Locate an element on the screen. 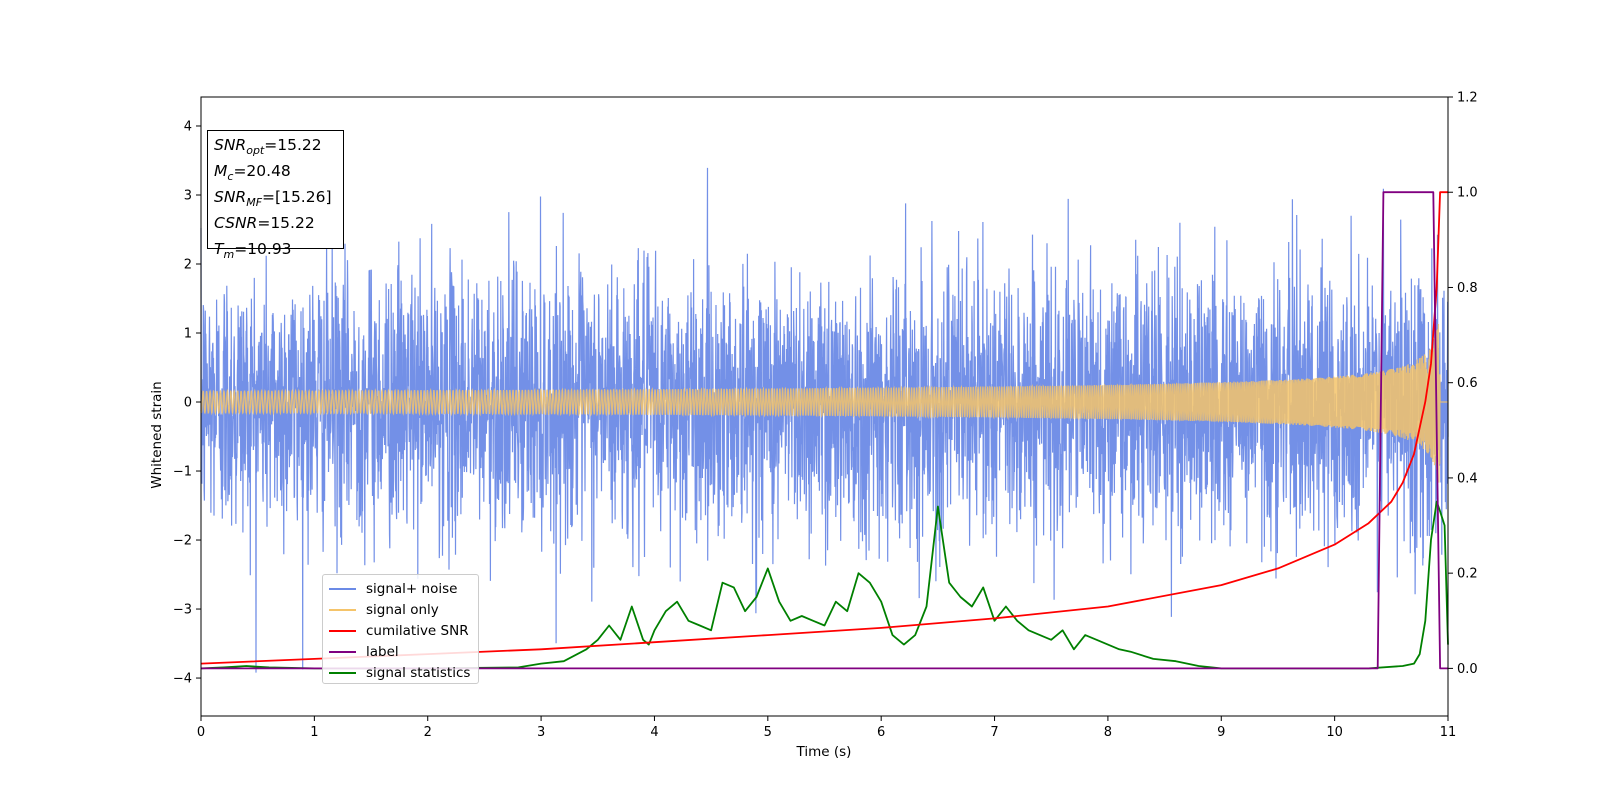 This screenshot has height=804, width=1600. info-symbol: M is located at coordinates (221, 171).